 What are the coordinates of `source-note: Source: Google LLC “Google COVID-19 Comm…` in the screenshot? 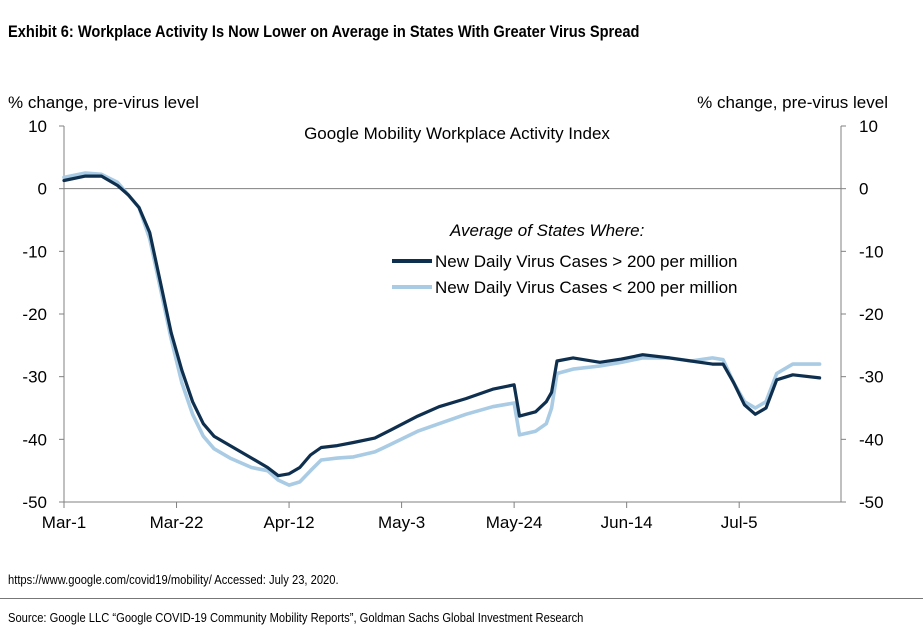 It's located at (296, 617).